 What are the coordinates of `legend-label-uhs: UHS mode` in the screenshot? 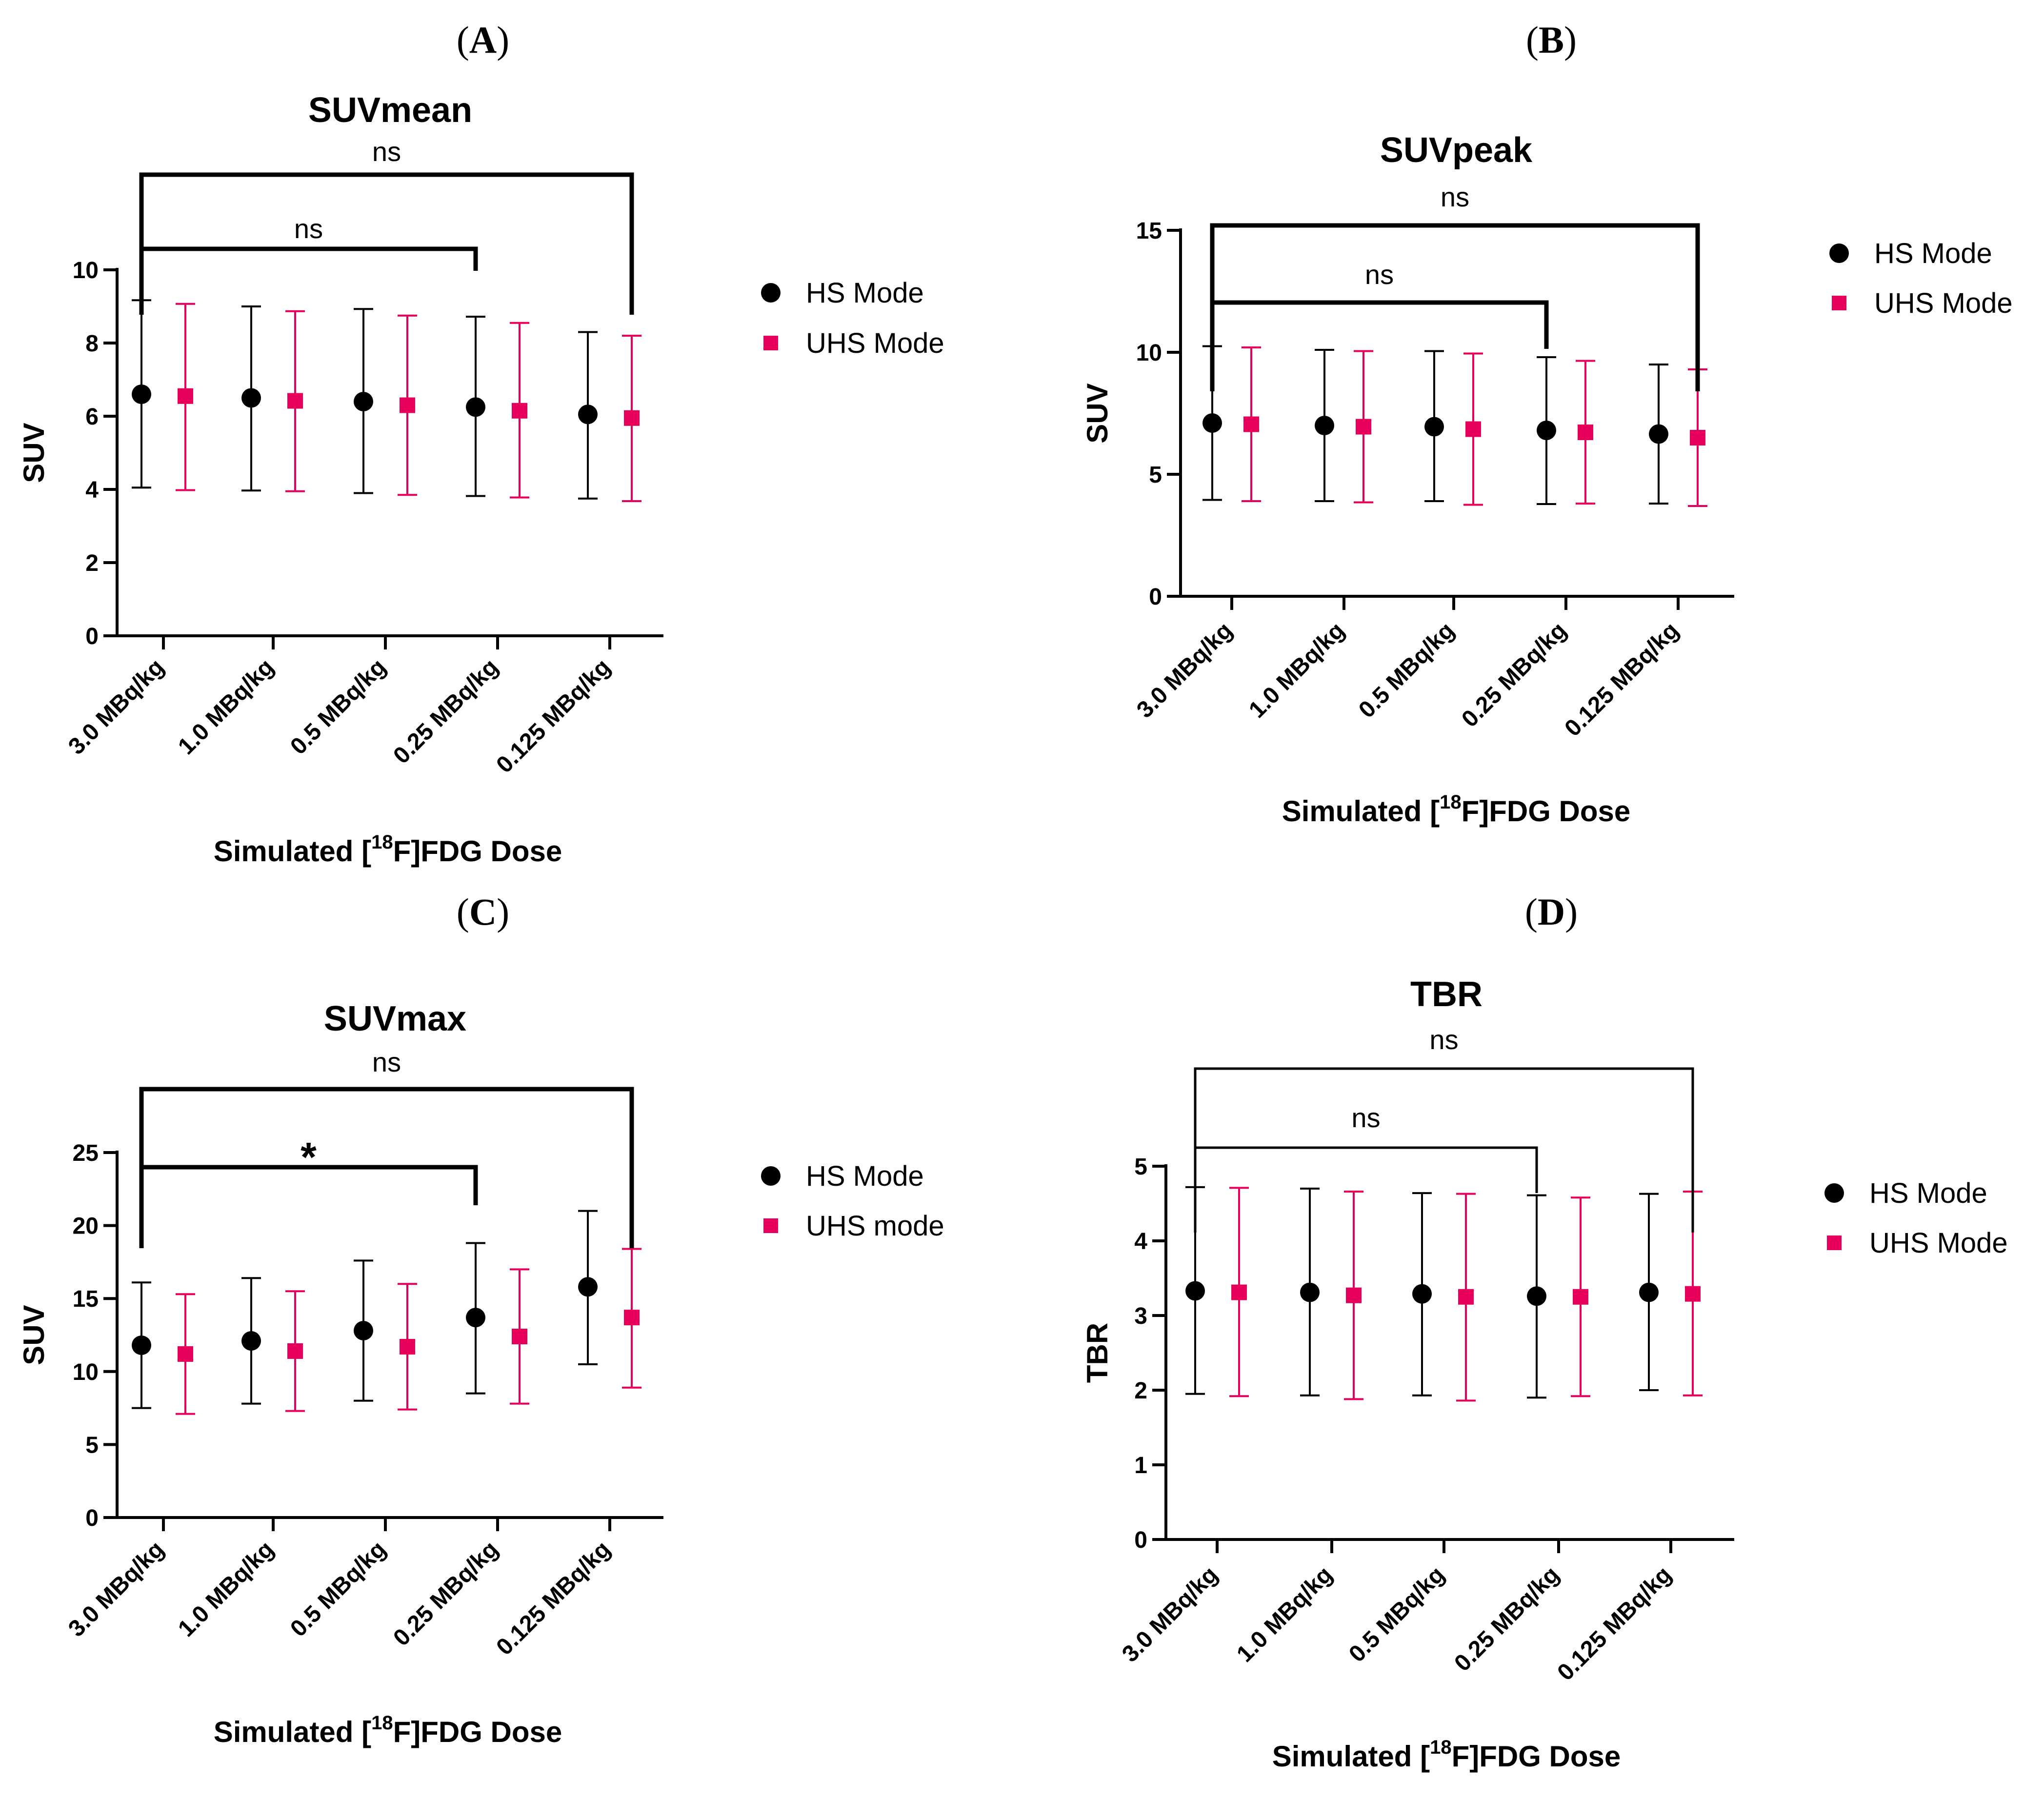 It's located at (875, 1226).